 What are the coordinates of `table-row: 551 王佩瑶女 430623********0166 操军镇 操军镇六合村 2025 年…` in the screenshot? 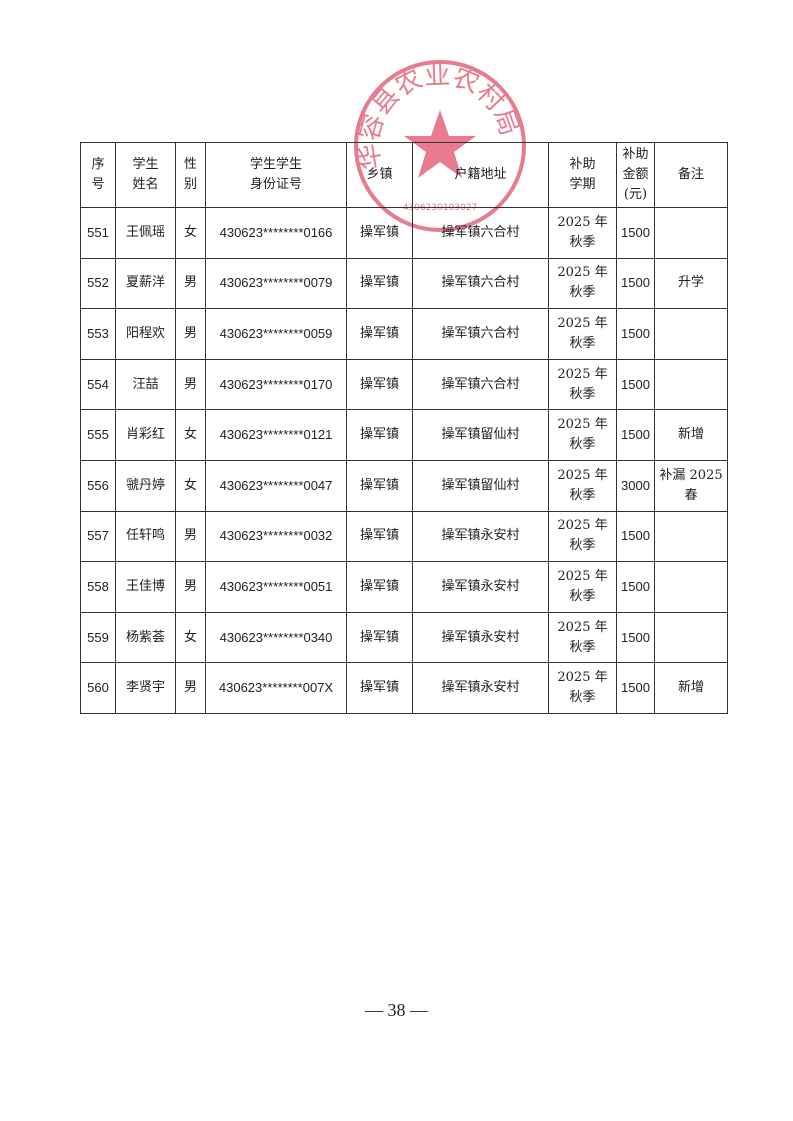 It's located at (404, 233).